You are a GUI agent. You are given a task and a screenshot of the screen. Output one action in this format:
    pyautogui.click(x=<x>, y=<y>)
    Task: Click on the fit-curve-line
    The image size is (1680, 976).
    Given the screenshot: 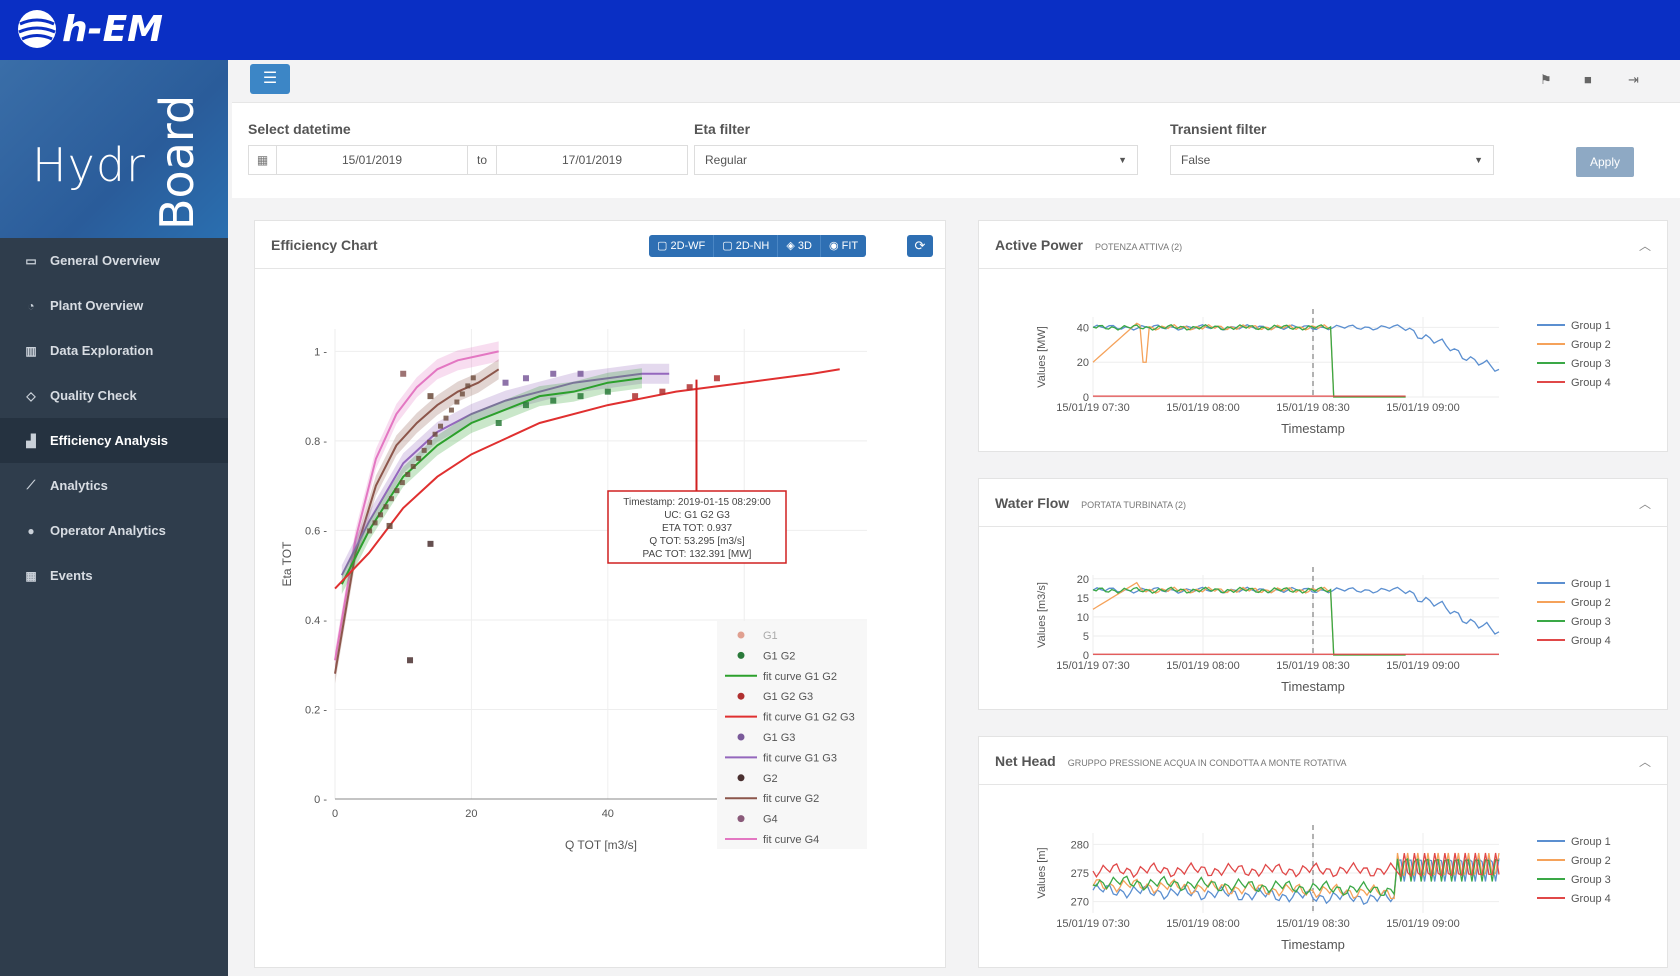 What is the action you would take?
    pyautogui.click(x=417, y=521)
    